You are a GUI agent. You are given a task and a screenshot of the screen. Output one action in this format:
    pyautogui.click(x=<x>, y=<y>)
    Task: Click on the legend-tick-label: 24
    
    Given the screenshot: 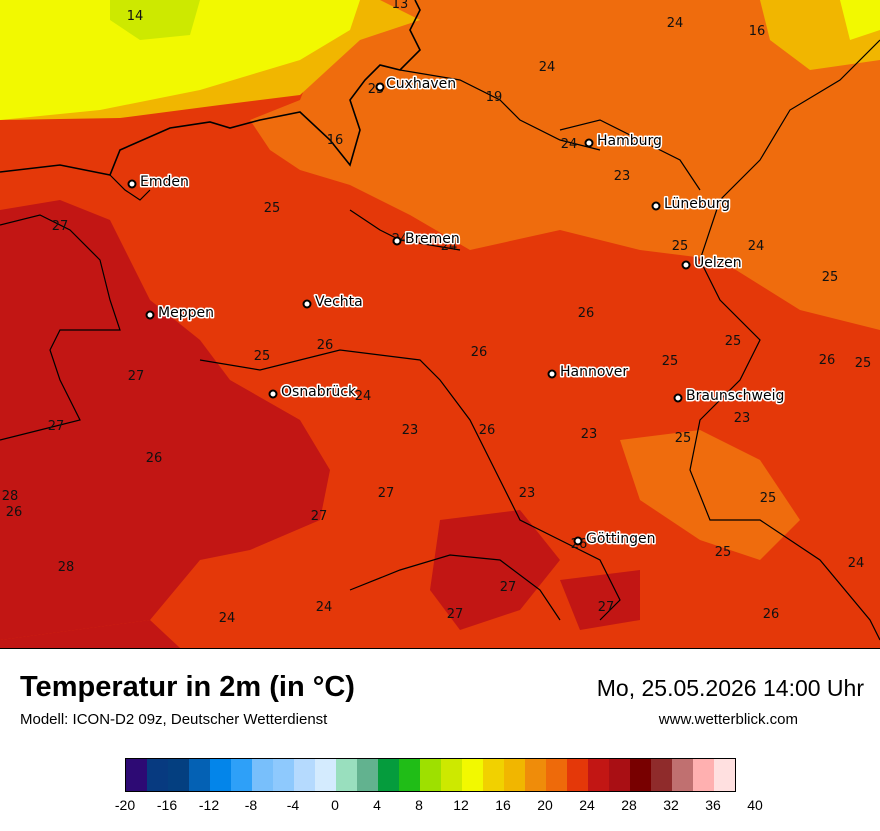 What is the action you would take?
    pyautogui.click(x=587, y=805)
    